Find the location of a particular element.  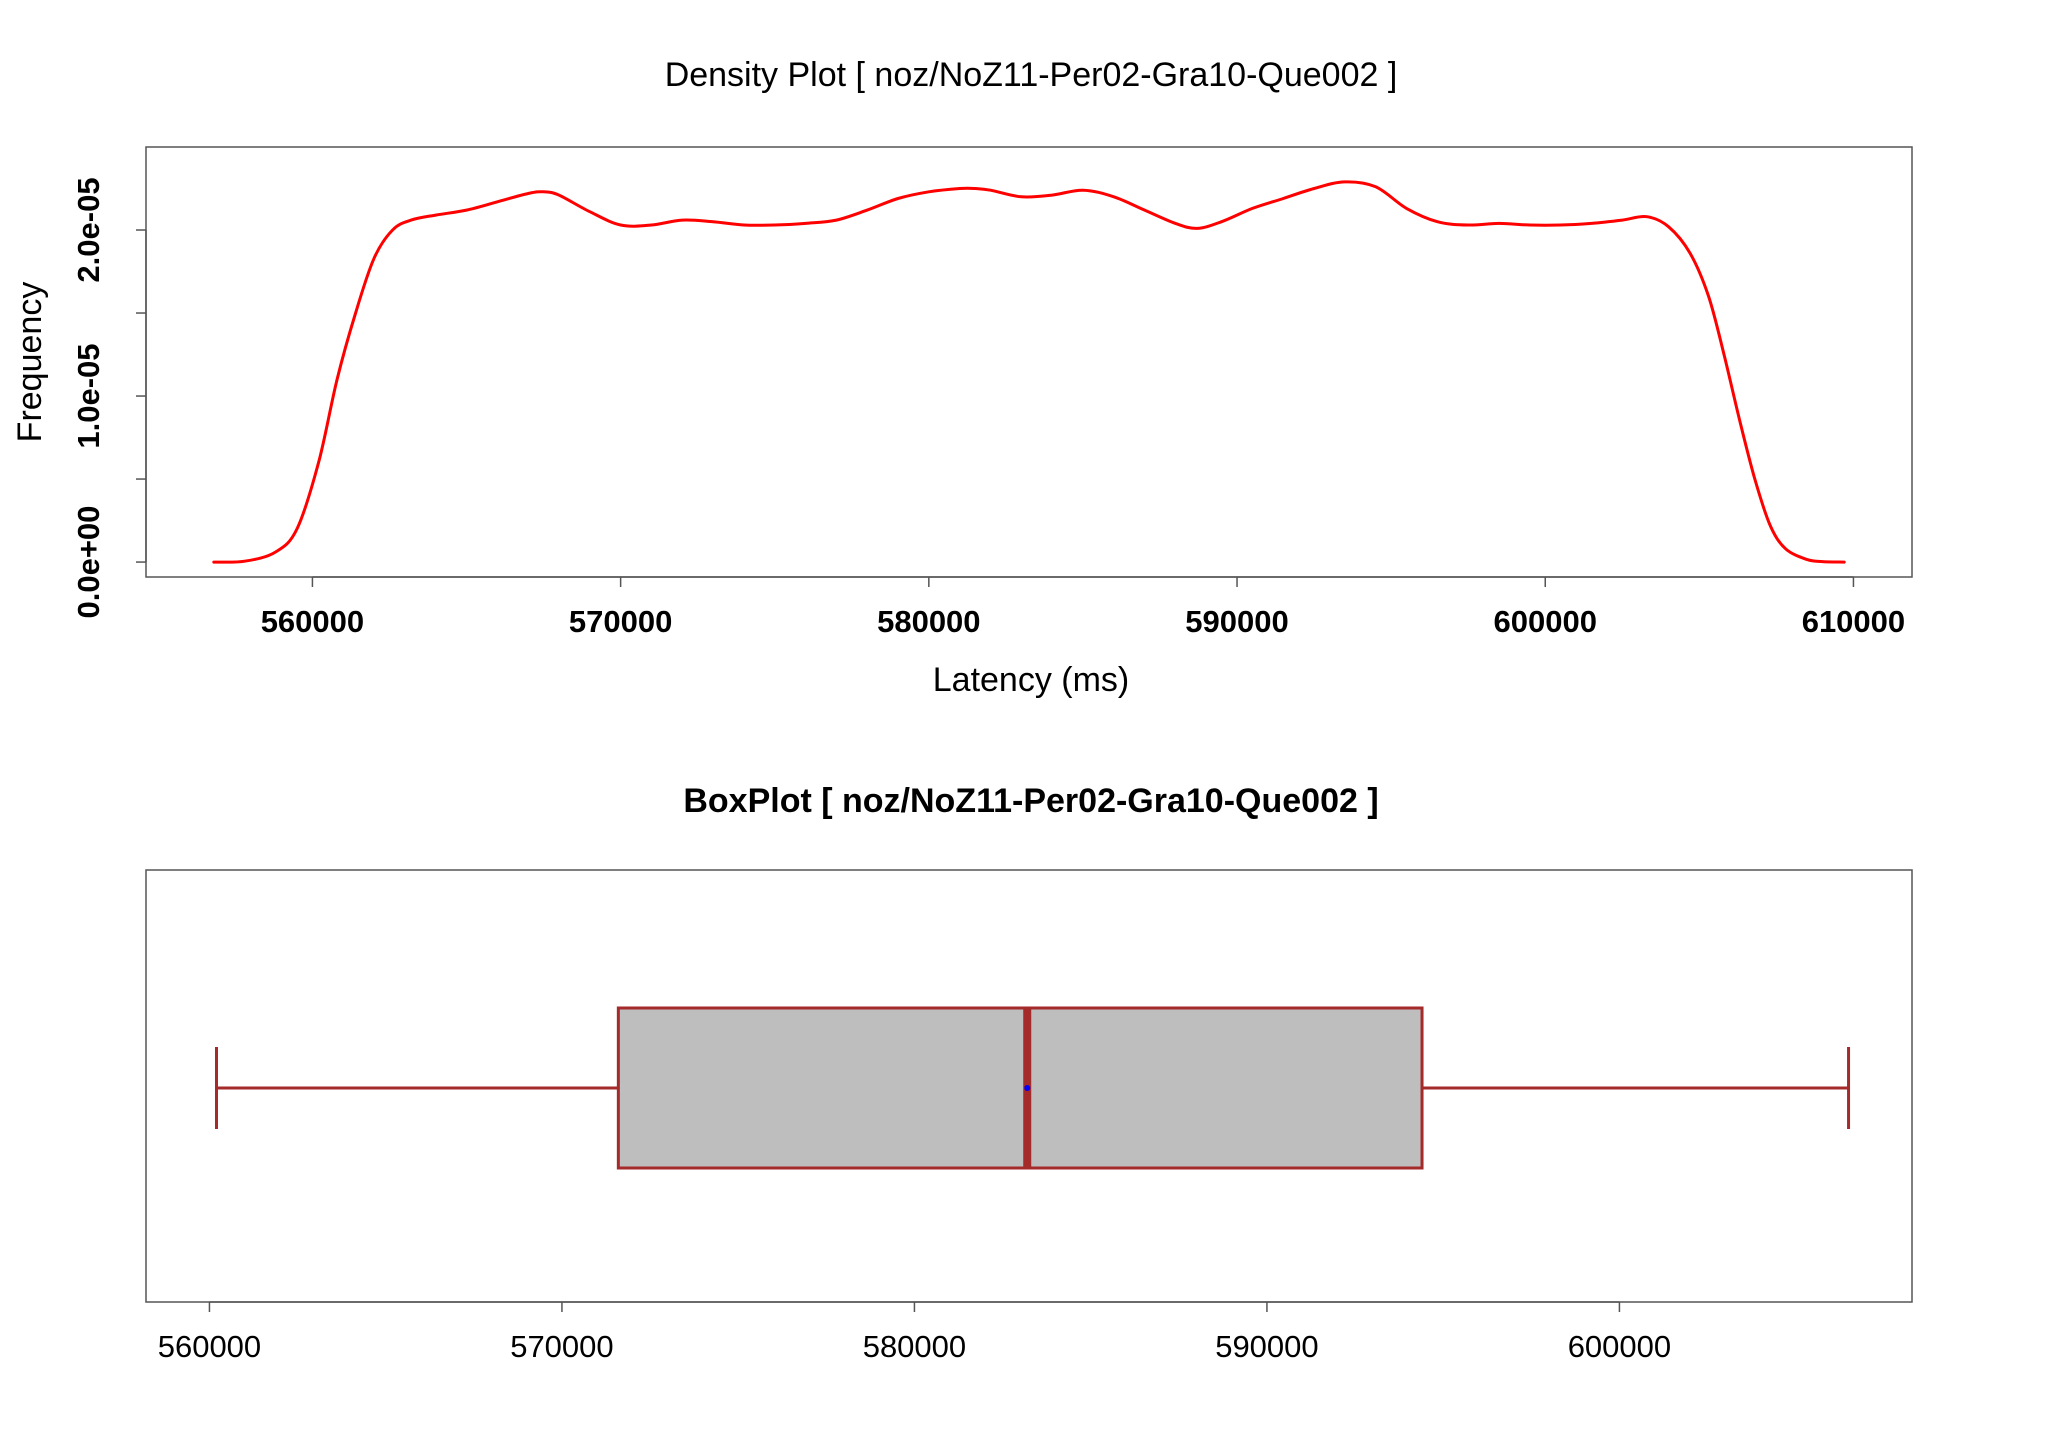

density-y-label: Frequency is located at coordinates (30, 362).